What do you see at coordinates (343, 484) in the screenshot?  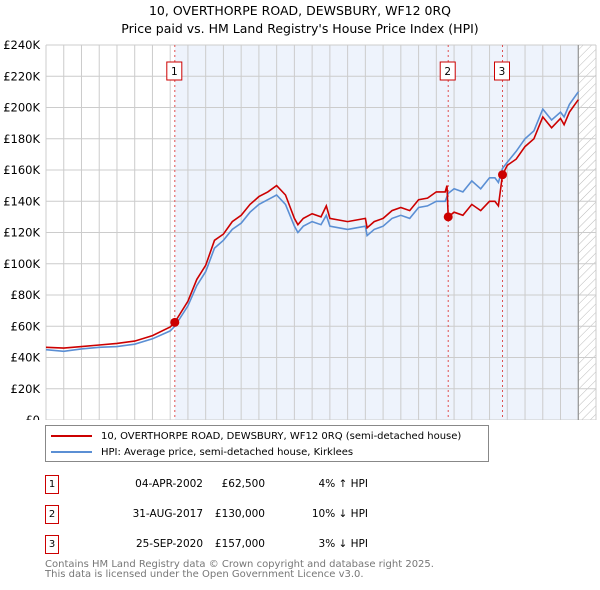 I see `transaction-hpi-diff: 4% ↑ HPI` at bounding box center [343, 484].